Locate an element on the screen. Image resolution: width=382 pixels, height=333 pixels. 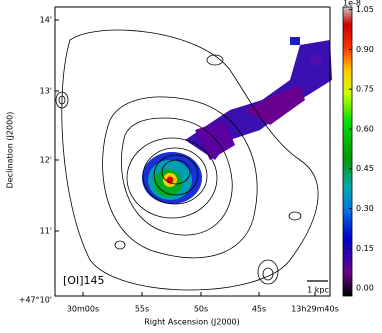
colorbar-tick-label: 1.05 is located at coordinates (365, 9).